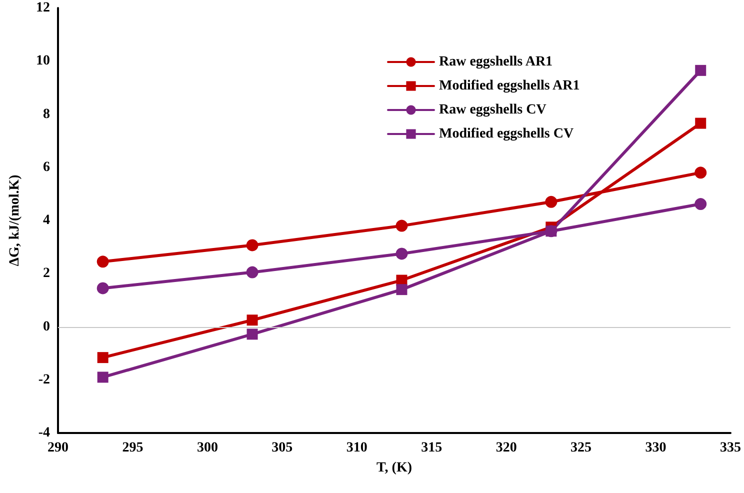 The height and width of the screenshot is (493, 744). Describe the element at coordinates (46, 220) in the screenshot. I see `y-tick-label: 4` at that location.